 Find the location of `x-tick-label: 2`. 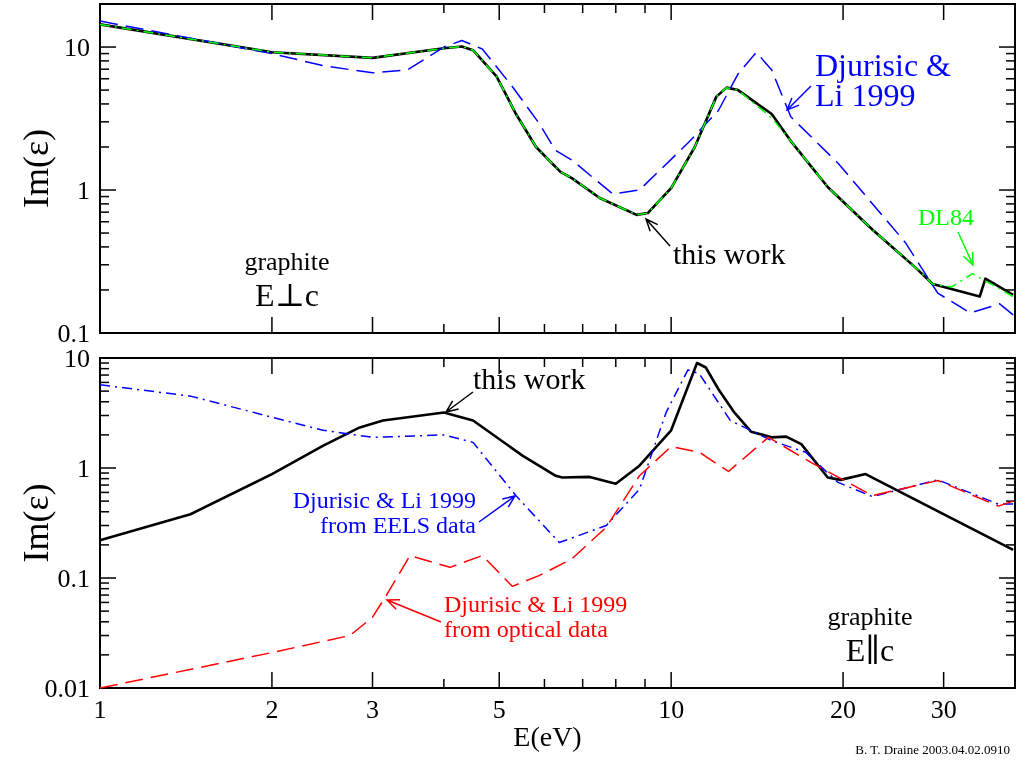

x-tick-label: 2 is located at coordinates (272, 709).